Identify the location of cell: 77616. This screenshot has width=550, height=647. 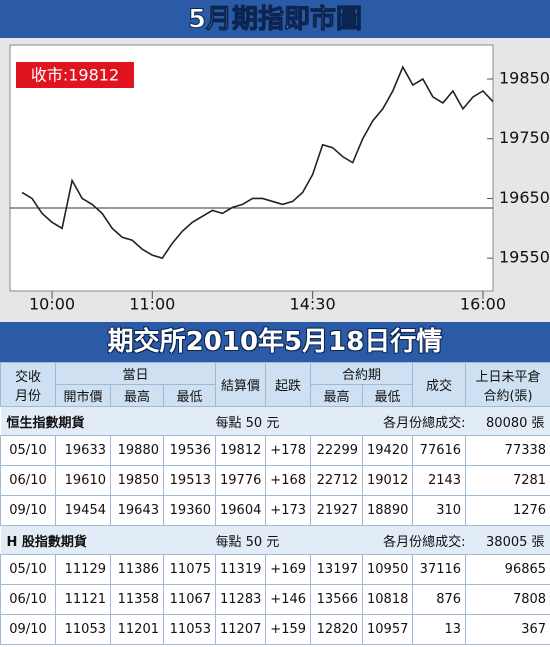
(439, 450).